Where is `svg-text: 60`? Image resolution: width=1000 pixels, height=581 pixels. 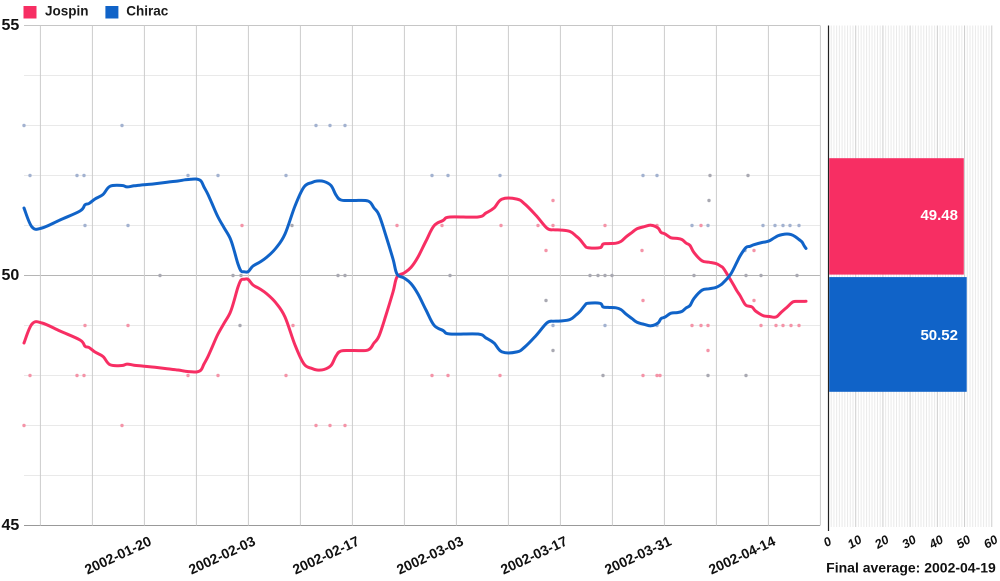 svg-text: 60 is located at coordinates (990, 541).